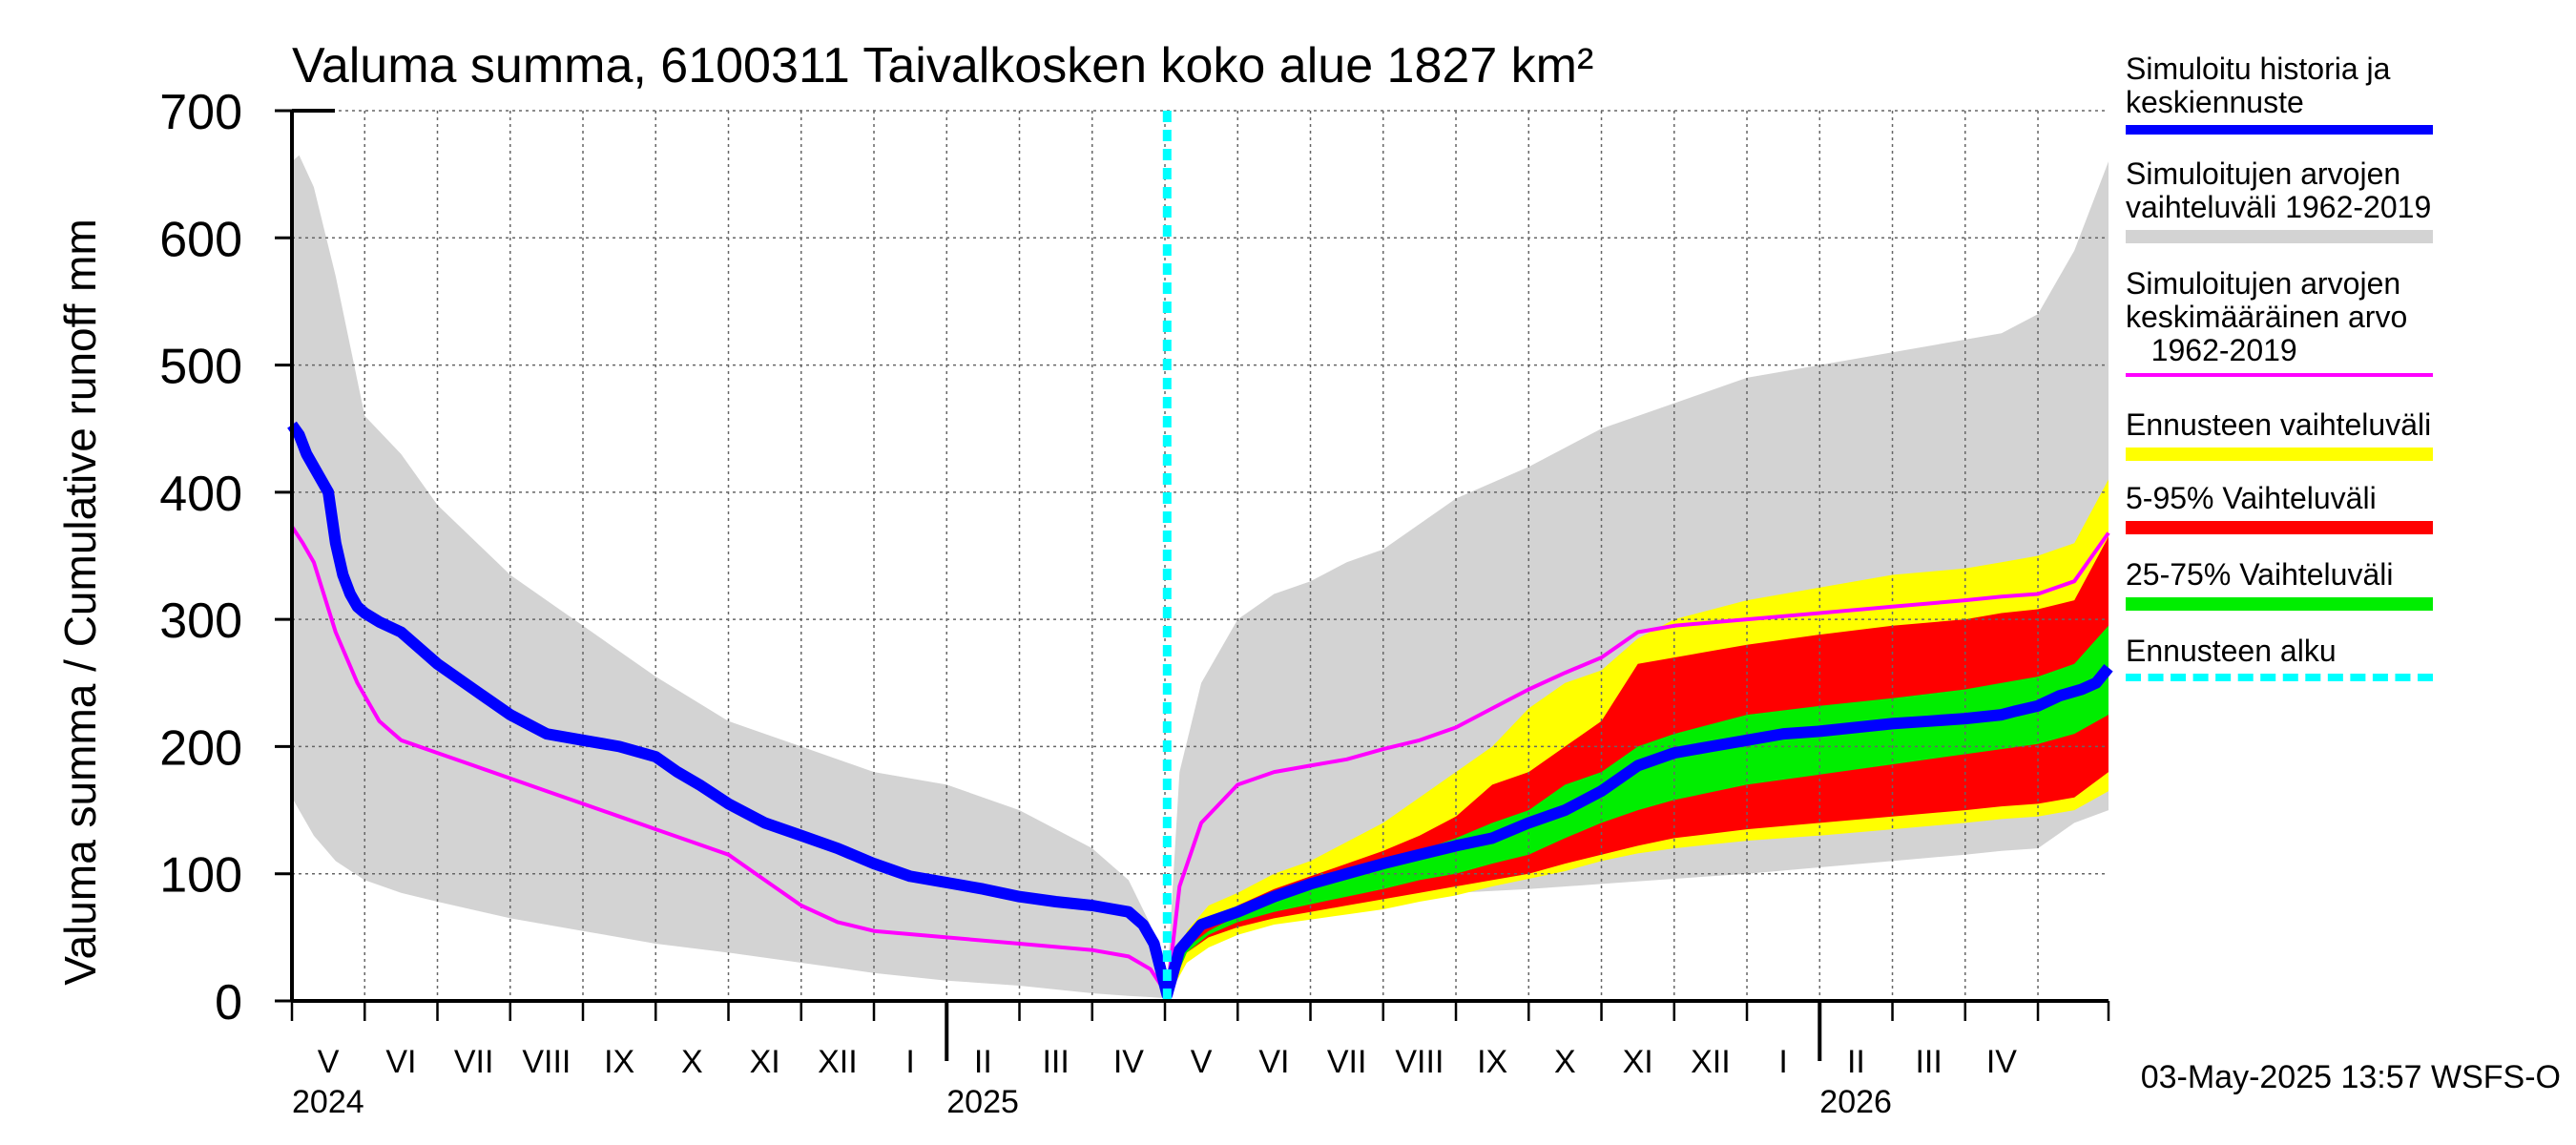  Describe the element at coordinates (200, 113) in the screenshot. I see `y-tick-label: 700` at that location.